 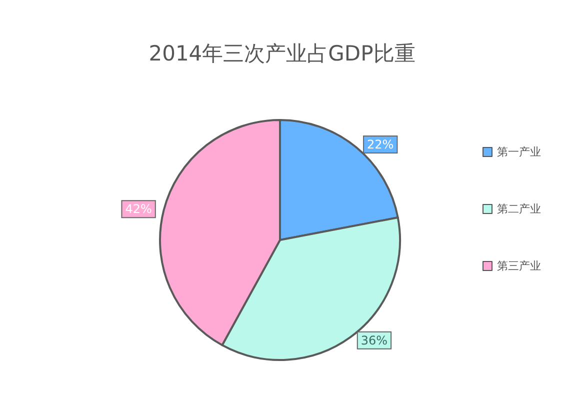 What do you see at coordinates (282, 54) in the screenshot?
I see `chart-title: 2014年三次产业占GDP比重` at bounding box center [282, 54].